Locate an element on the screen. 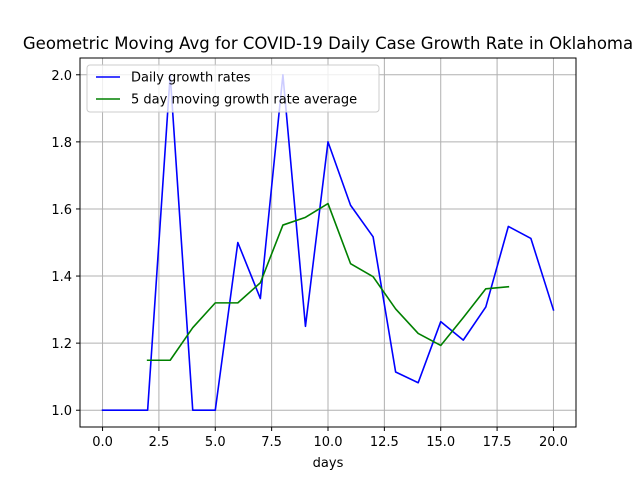  x-tick-label: 2.5 is located at coordinates (159, 442).